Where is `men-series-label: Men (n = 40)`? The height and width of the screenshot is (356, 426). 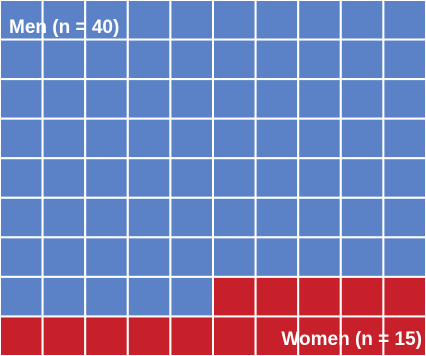 men-series-label: Men (n = 40) is located at coordinates (64, 27).